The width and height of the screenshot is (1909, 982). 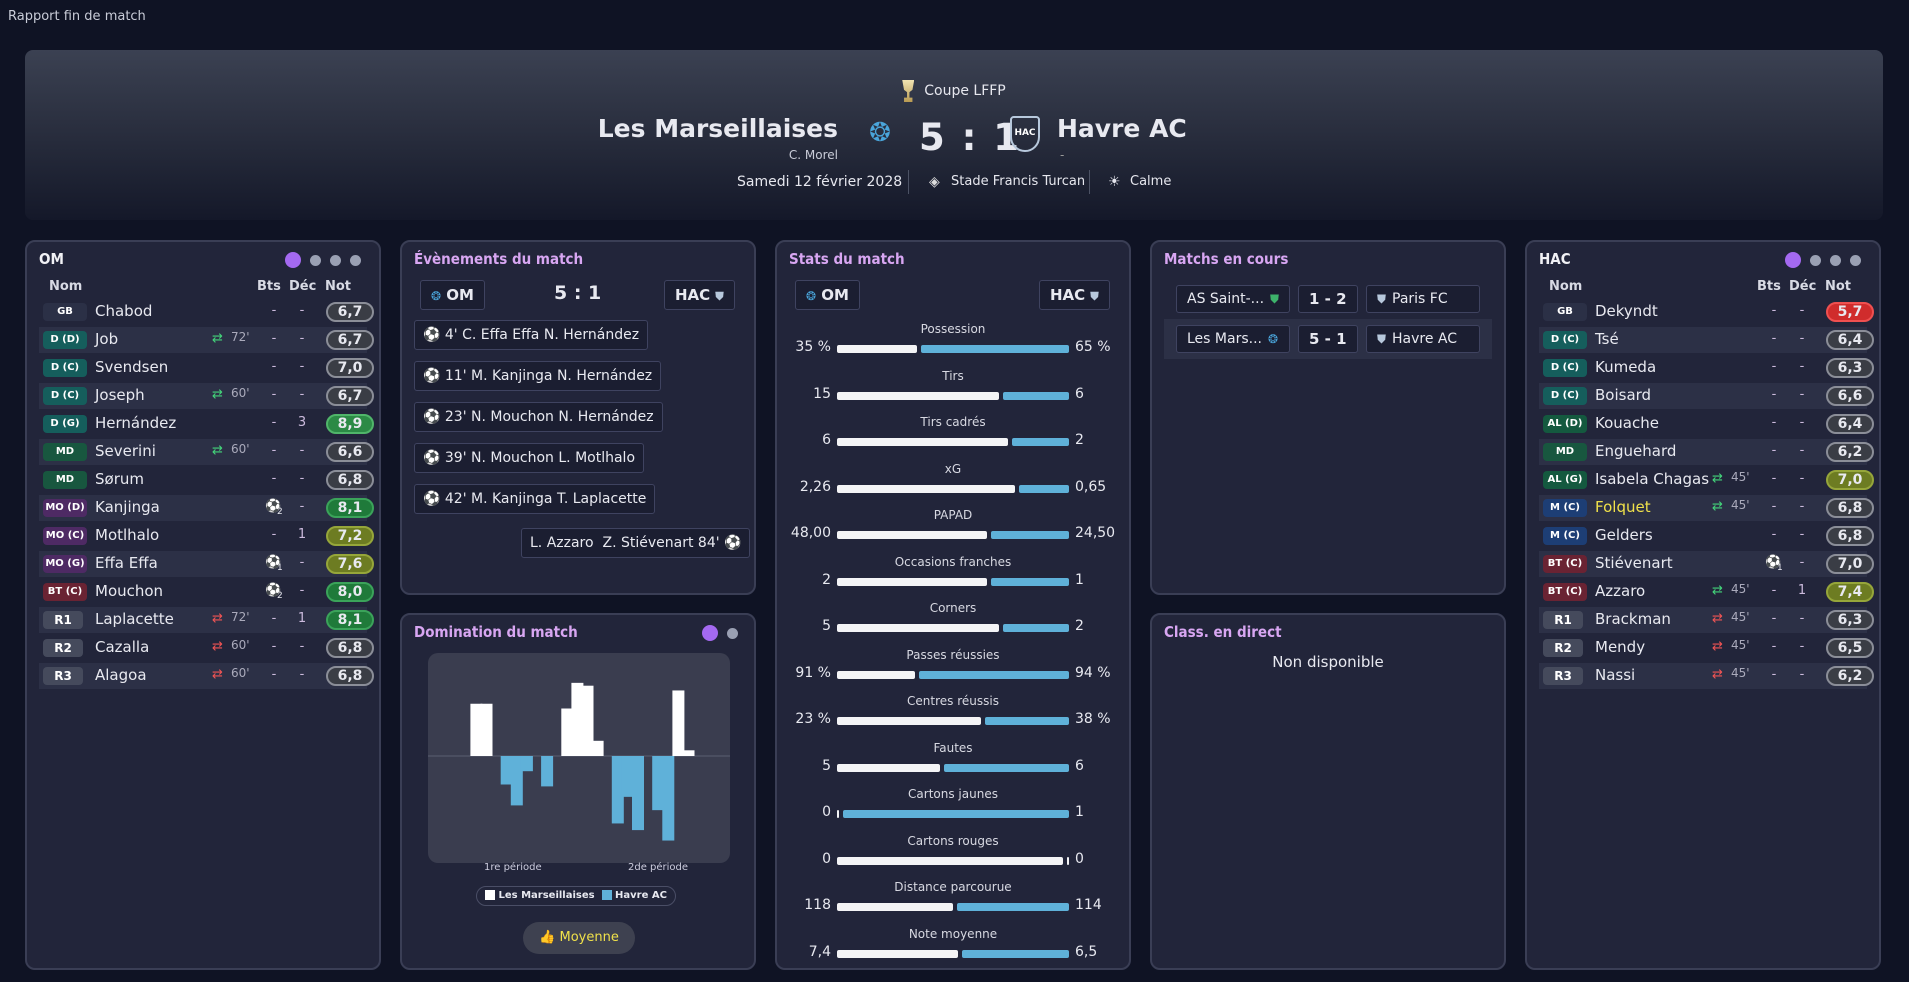 What do you see at coordinates (120, 395) in the screenshot?
I see `player-name: Joseph` at bounding box center [120, 395].